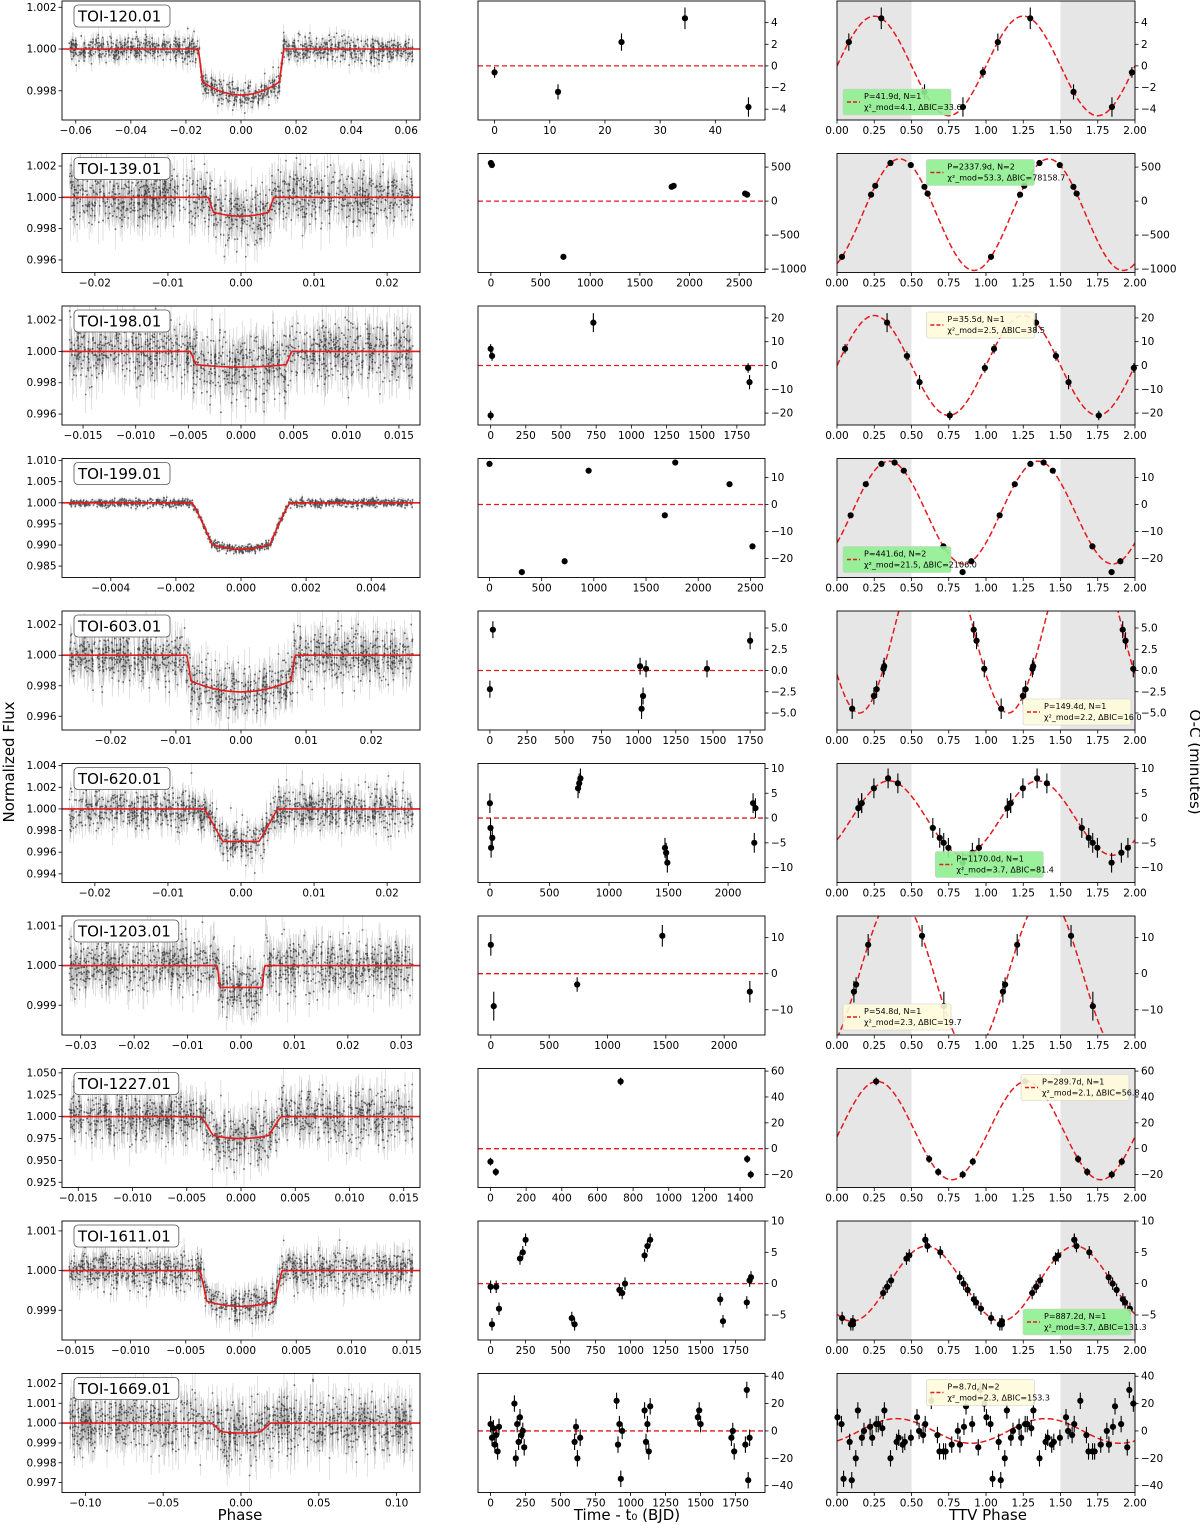  What do you see at coordinates (241, 675) in the screenshot?
I see `lightcurve-data` at bounding box center [241, 675].